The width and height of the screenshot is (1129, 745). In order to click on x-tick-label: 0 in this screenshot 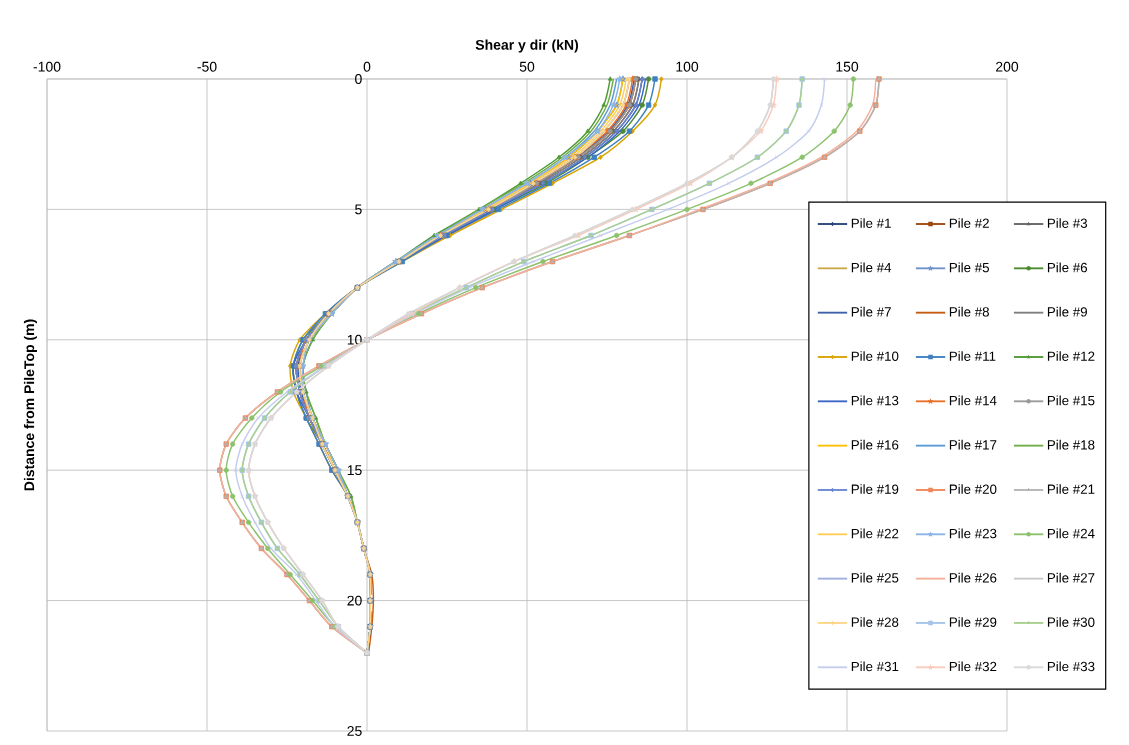, I will do `click(367, 66)`.